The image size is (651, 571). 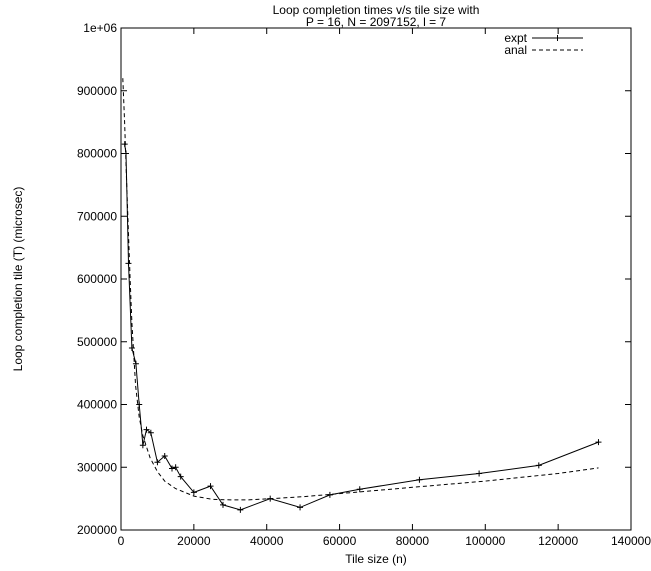 What do you see at coordinates (413, 541) in the screenshot?
I see `x-tick-label: 80000` at bounding box center [413, 541].